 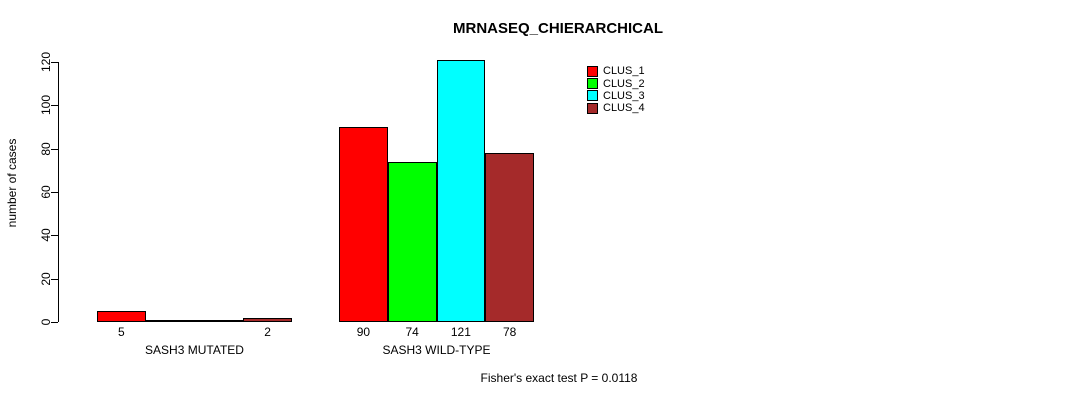 What do you see at coordinates (624, 108) in the screenshot?
I see `legend-label: CLUS_4` at bounding box center [624, 108].